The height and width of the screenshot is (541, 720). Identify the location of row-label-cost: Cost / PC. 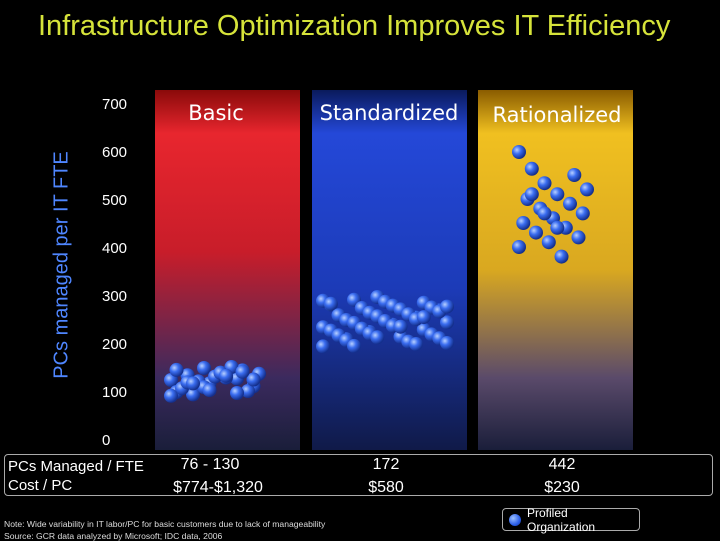
(40, 485).